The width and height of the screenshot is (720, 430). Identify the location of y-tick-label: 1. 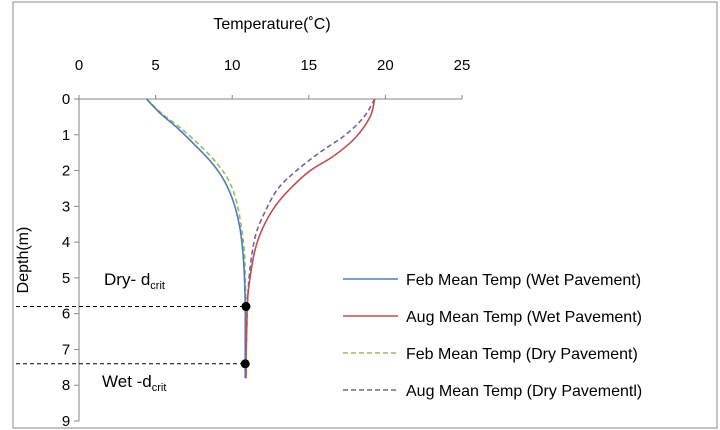
(66, 135).